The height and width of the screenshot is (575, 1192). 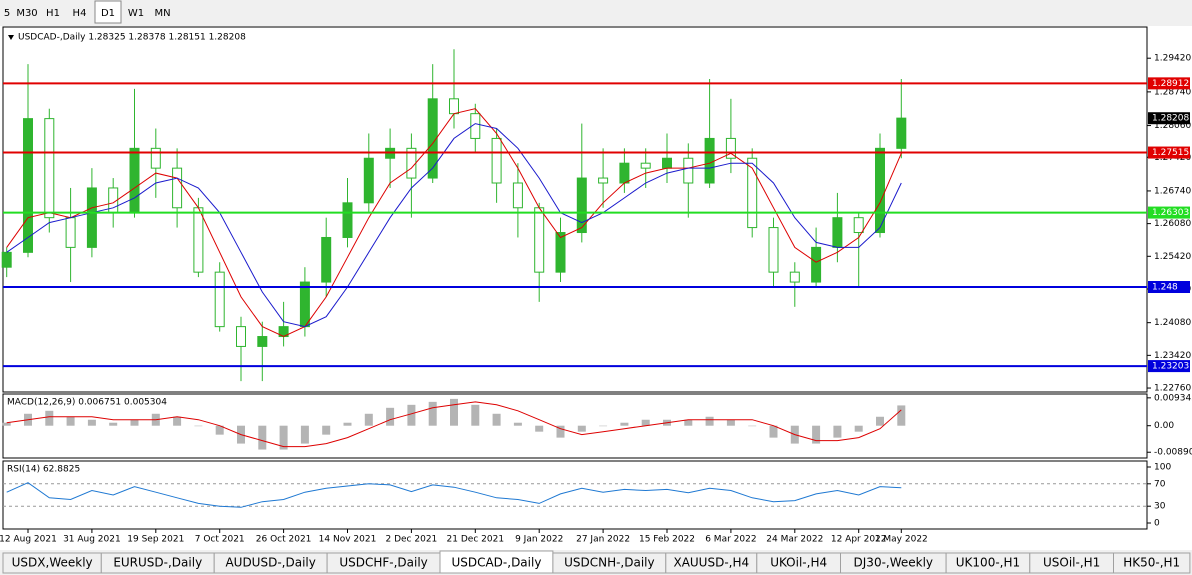 I want to click on tab-label: DJ30-,Weekly, so click(x=894, y=563).